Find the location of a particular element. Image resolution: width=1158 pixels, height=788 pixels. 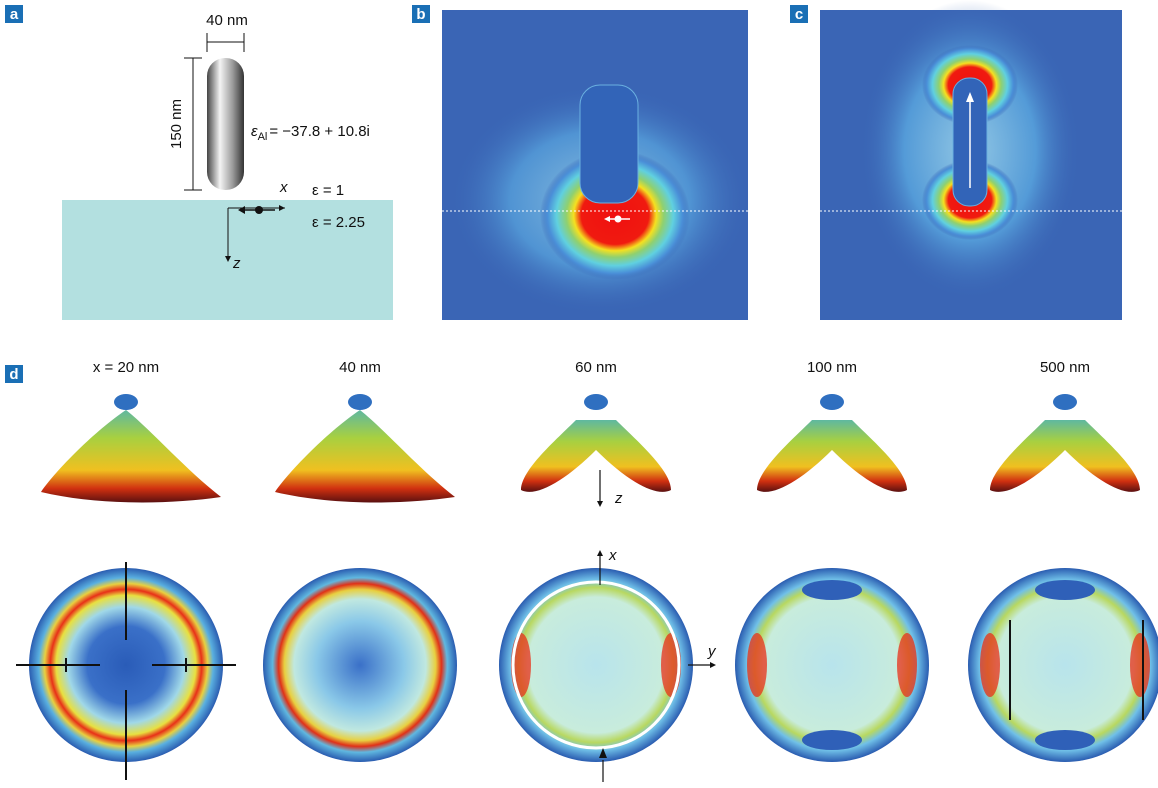

panel-label: a is located at coordinates (14, 14).